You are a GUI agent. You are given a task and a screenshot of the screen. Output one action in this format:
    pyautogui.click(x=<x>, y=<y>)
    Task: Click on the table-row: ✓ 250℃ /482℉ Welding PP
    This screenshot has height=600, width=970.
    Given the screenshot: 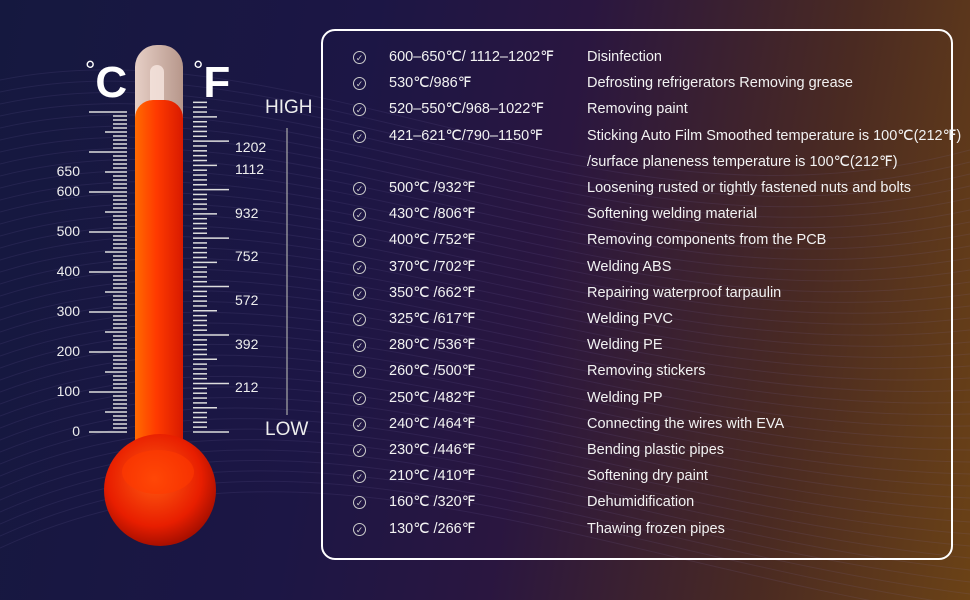 What is the action you would take?
    pyautogui.click(x=637, y=401)
    